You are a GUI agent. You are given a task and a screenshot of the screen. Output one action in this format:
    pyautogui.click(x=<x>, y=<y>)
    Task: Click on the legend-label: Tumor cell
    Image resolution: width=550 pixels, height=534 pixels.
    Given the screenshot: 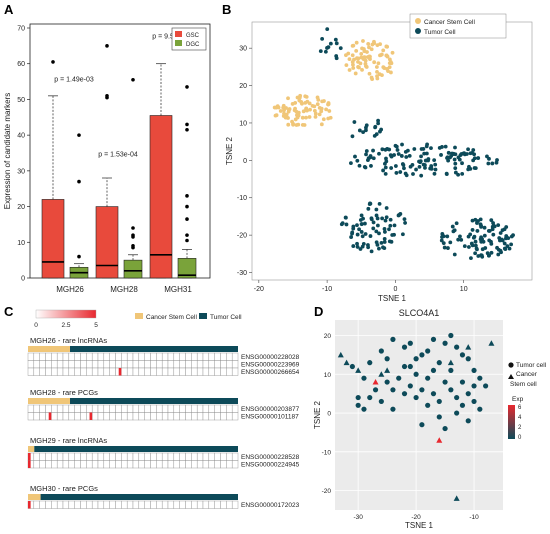 What is the action you would take?
    pyautogui.click(x=531, y=365)
    